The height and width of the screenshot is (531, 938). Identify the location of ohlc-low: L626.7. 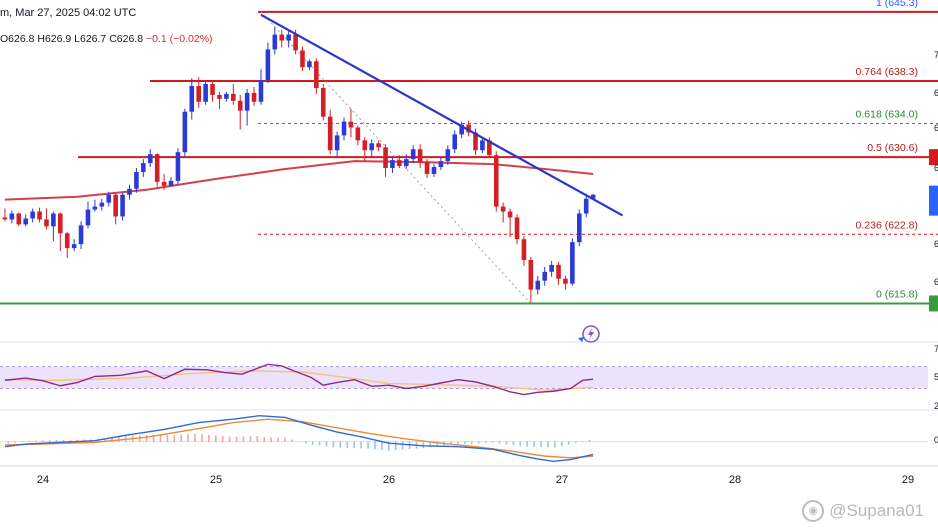
(90, 39).